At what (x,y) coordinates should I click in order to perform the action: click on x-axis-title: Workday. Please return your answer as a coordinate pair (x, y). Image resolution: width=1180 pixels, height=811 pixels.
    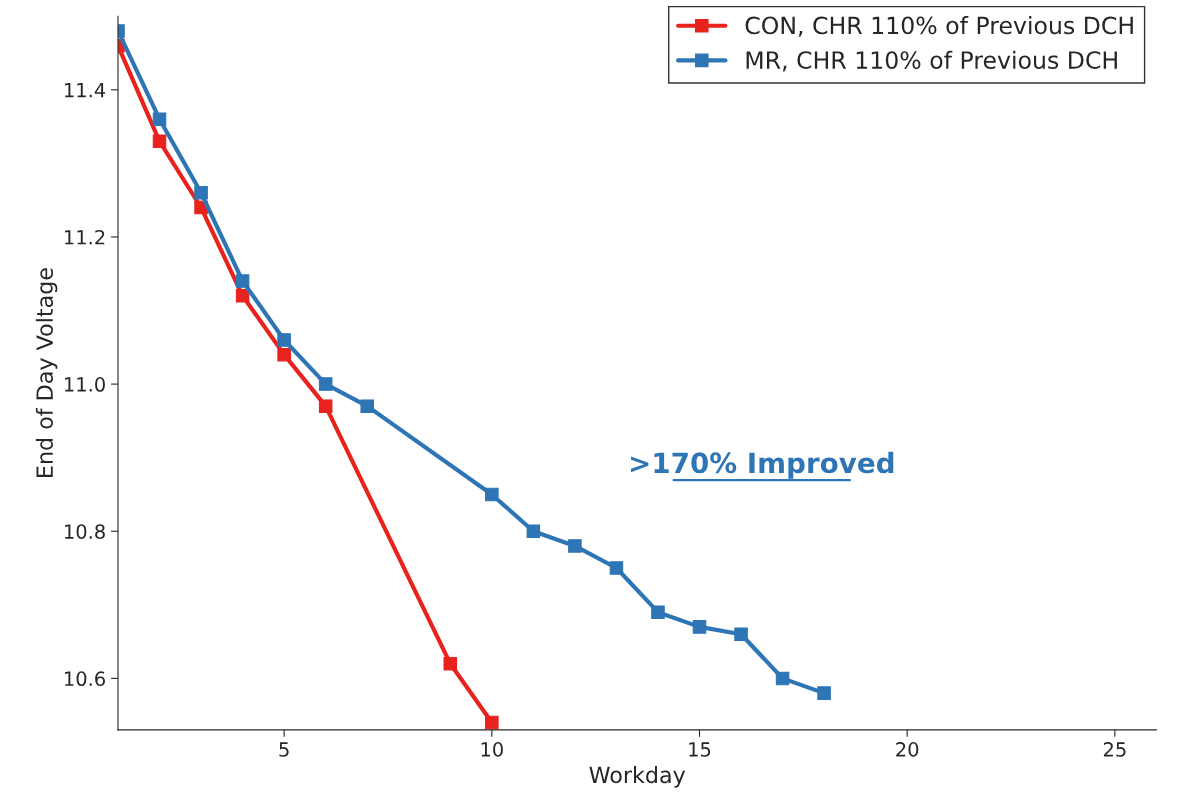
    Looking at the image, I should click on (637, 777).